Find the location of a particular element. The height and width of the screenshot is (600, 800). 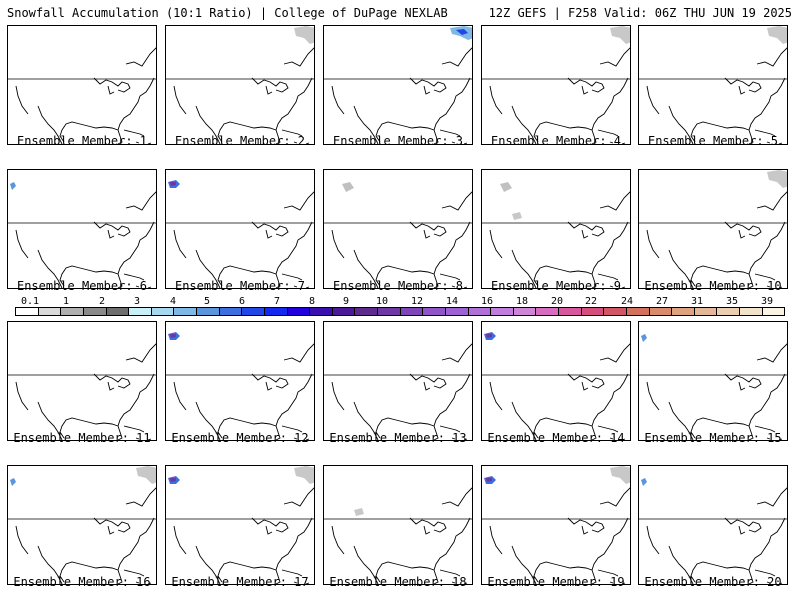

ensemble-member-label: Ensemble Member: 1 is located at coordinates (82, 141).